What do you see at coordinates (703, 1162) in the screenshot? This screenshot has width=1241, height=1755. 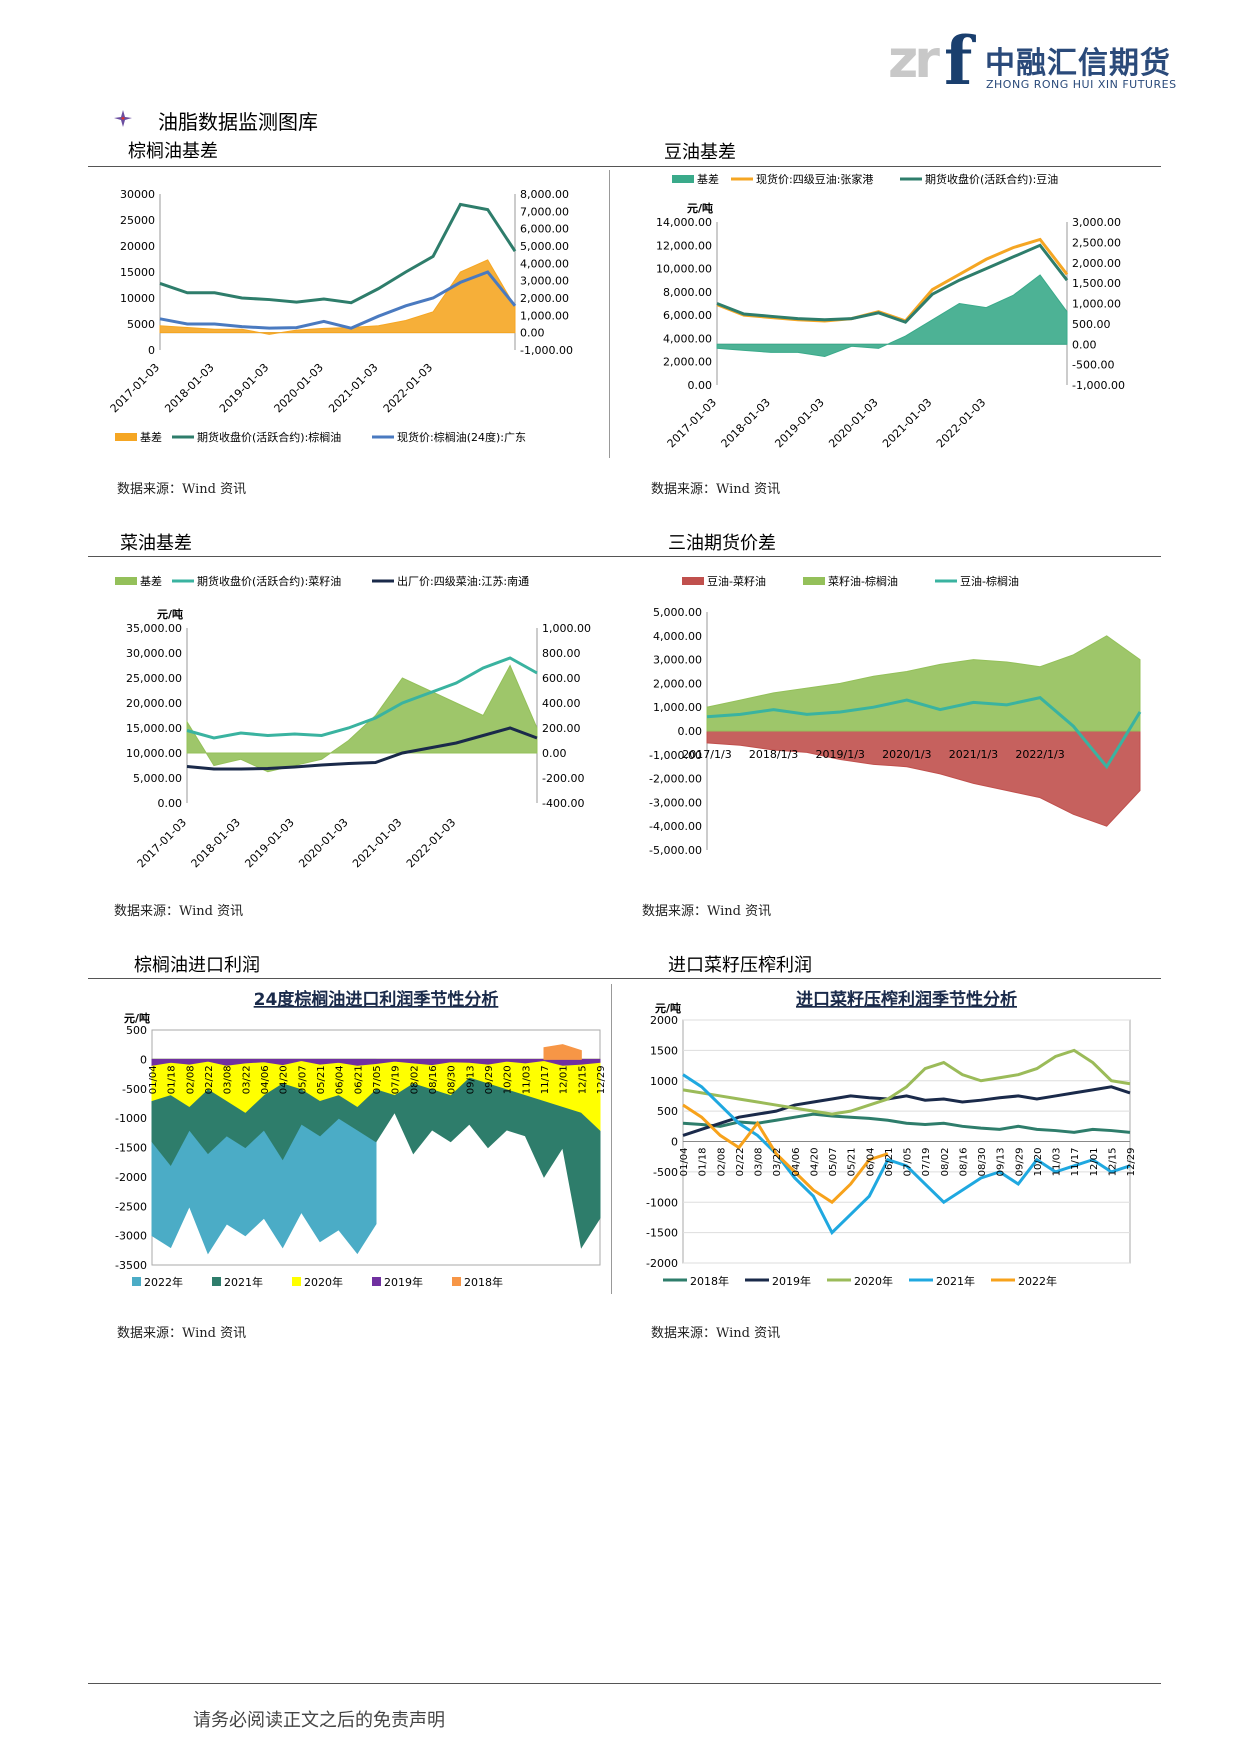 I see `x-tick-label: 01/18` at bounding box center [703, 1162].